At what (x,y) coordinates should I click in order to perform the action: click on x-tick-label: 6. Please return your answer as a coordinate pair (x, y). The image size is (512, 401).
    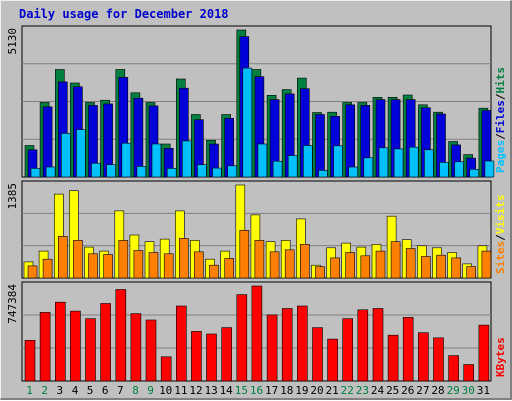
    Looking at the image, I should click on (105, 390).